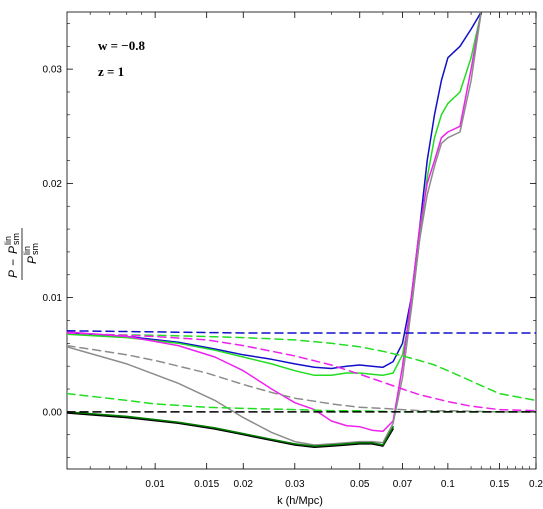 The image size is (543, 509). What do you see at coordinates (206, 484) in the screenshot?
I see `x-tick-label: 0.015` at bounding box center [206, 484].